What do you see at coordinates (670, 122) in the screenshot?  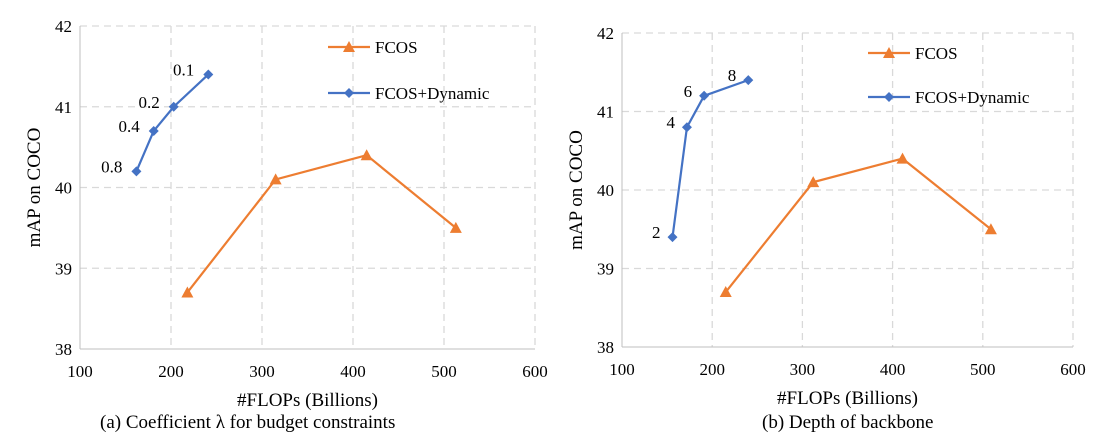 I see `data-label: 4` at bounding box center [670, 122].